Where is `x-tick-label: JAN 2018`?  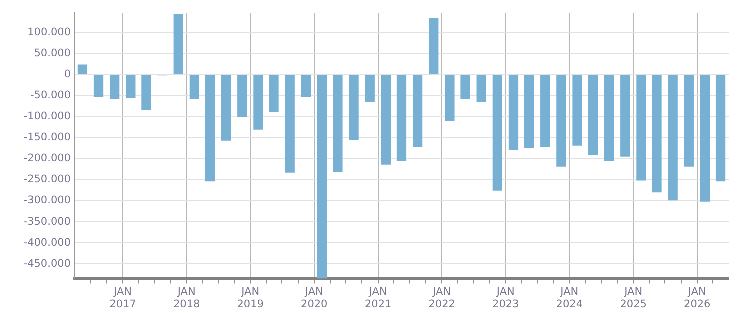
x-tick-label: JAN 2018 is located at coordinates (186, 298).